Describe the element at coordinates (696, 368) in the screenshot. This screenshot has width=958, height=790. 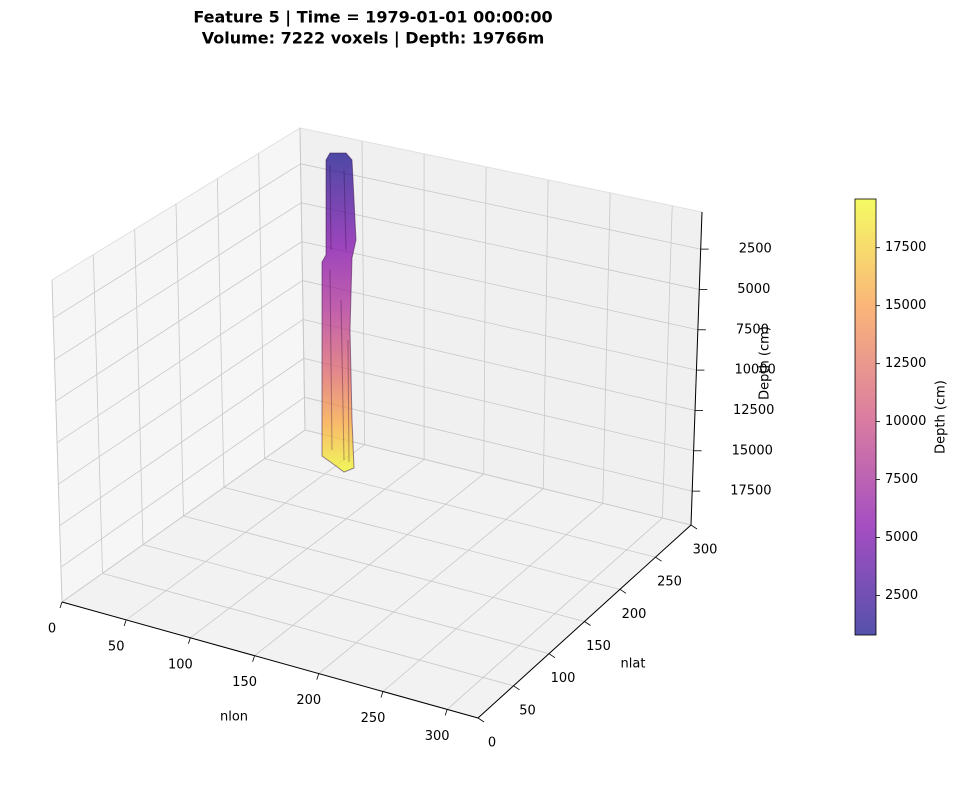
I see `z-axis-line` at that location.